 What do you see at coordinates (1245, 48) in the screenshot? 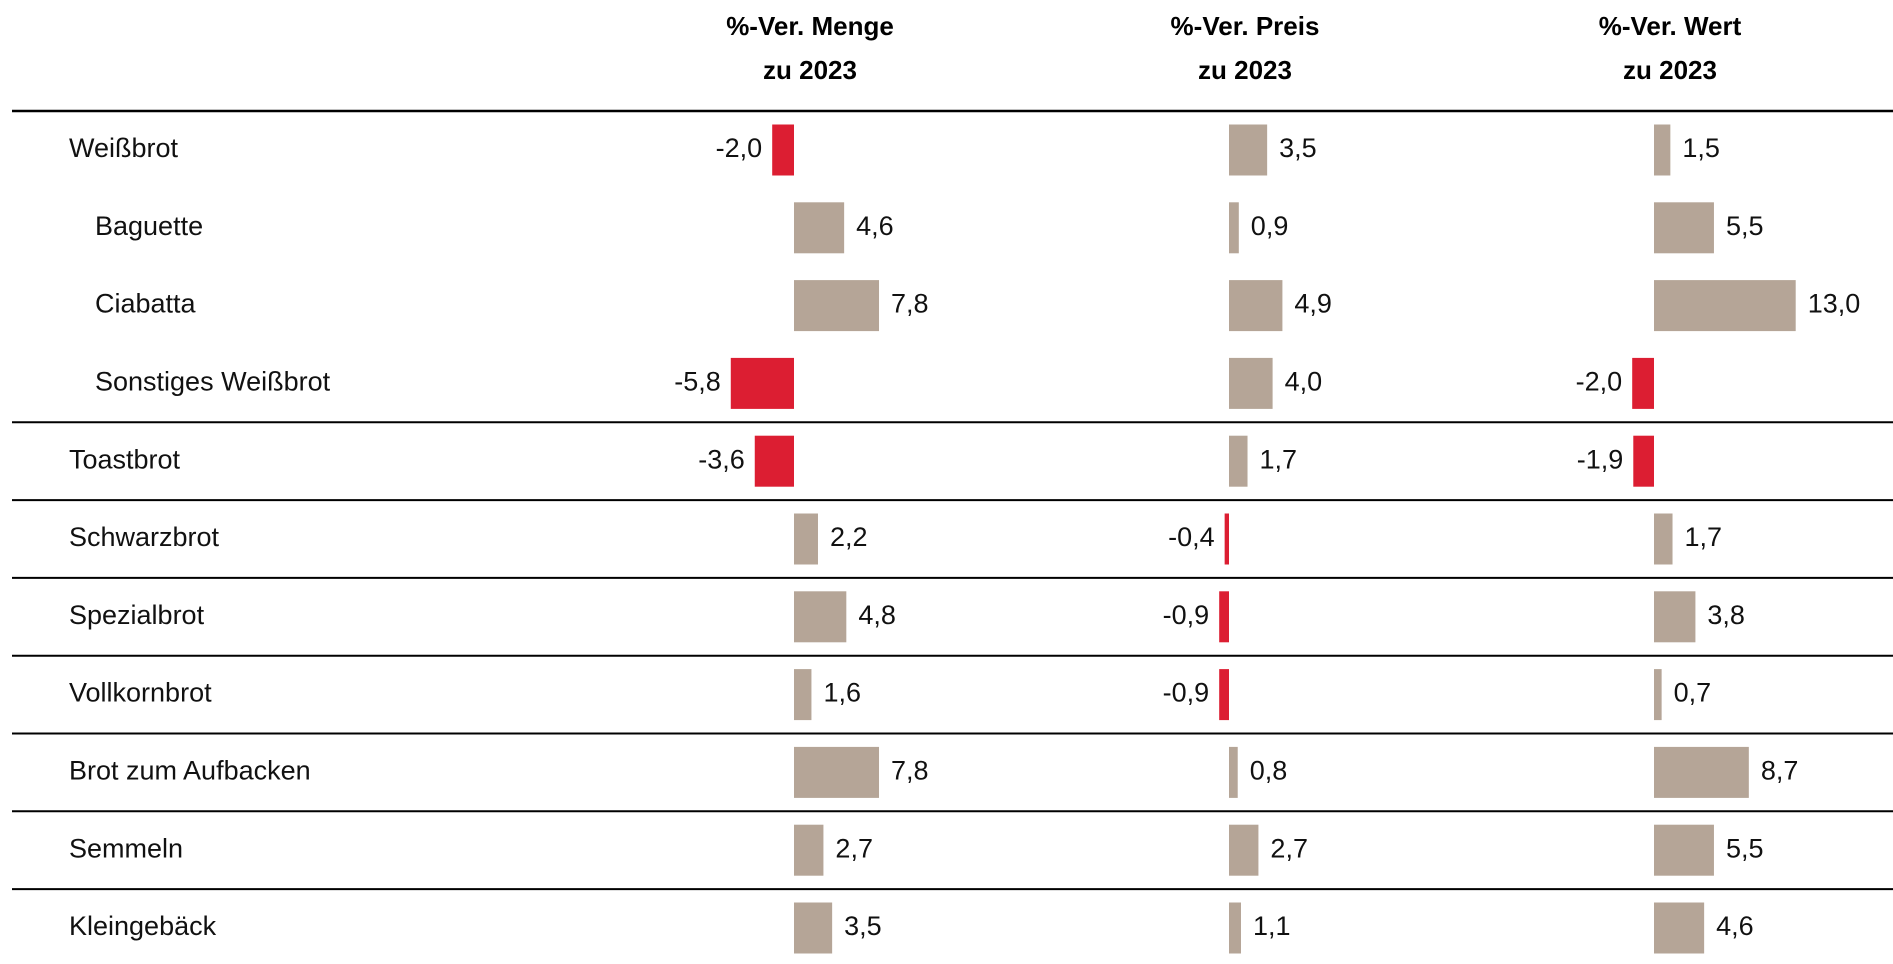
I see `column-header: %-Ver. Preis zu 2023` at bounding box center [1245, 48].